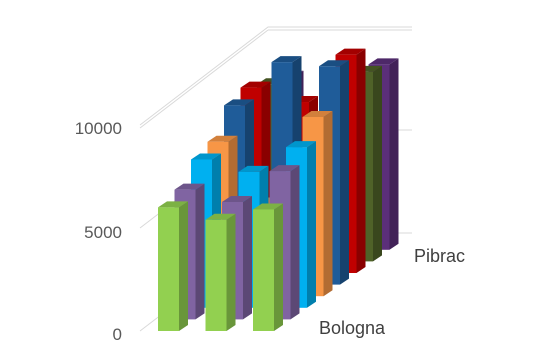 The image size is (547, 354). What do you see at coordinates (98, 128) in the screenshot?
I see `y-tick-label-10000: 10000` at bounding box center [98, 128].